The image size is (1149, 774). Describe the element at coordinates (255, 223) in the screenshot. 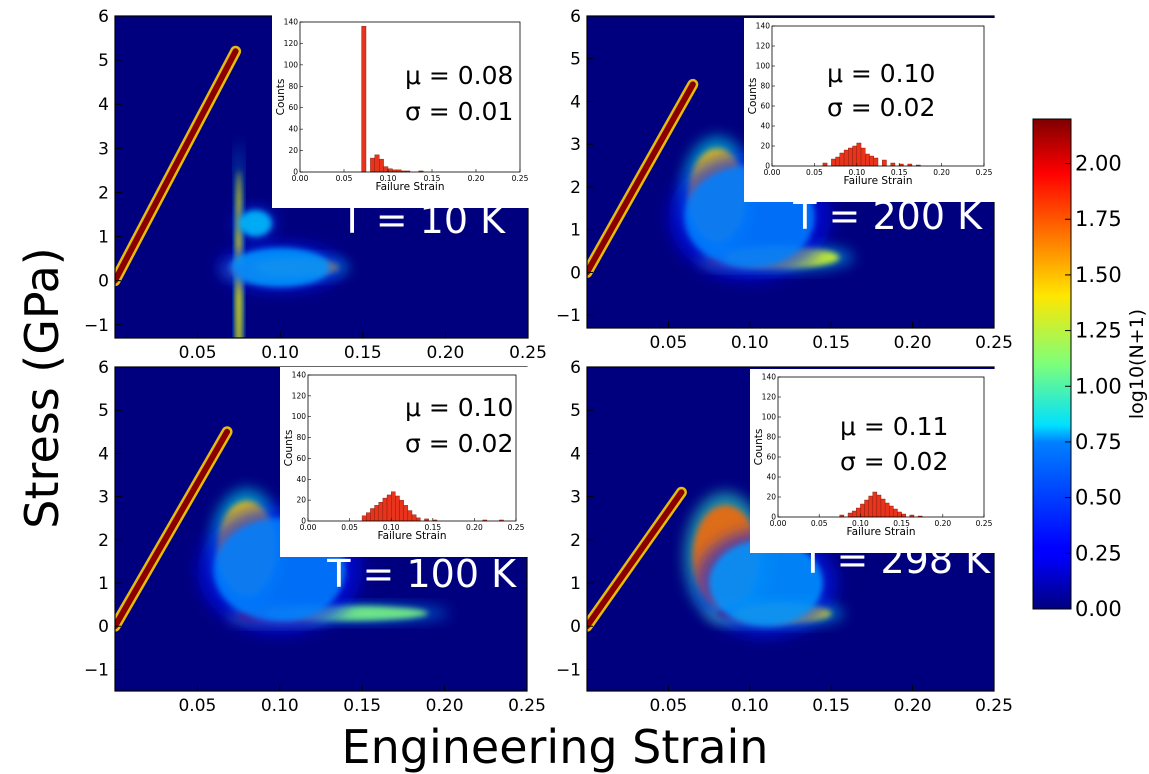

I see `density-blob` at that location.